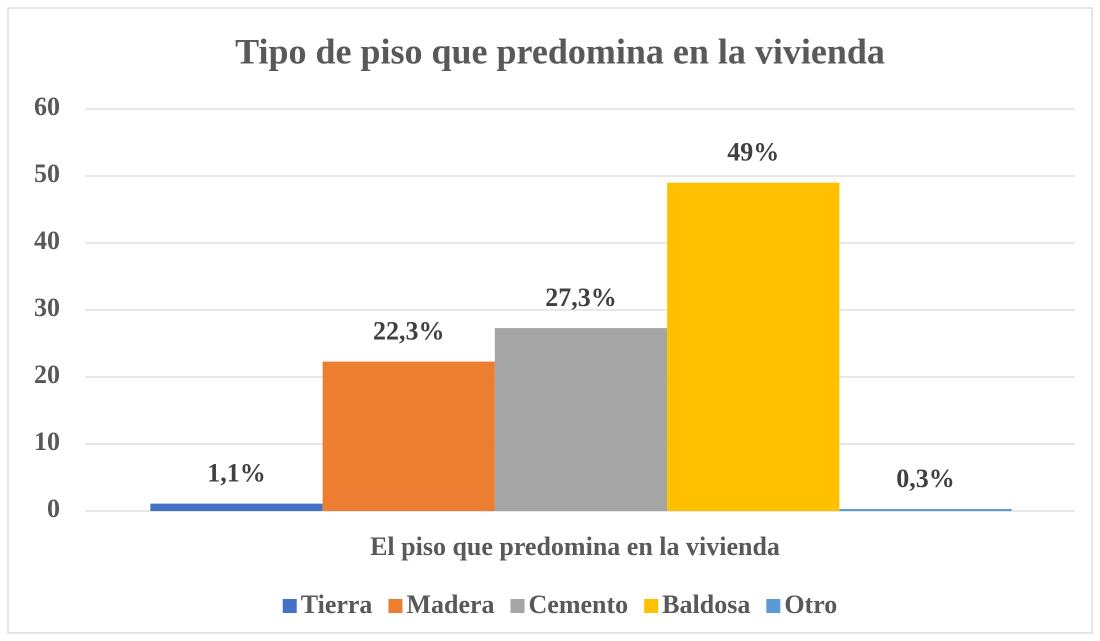 The height and width of the screenshot is (641, 1100). Describe the element at coordinates (450, 604) in the screenshot. I see `legend-label: Madera` at that location.